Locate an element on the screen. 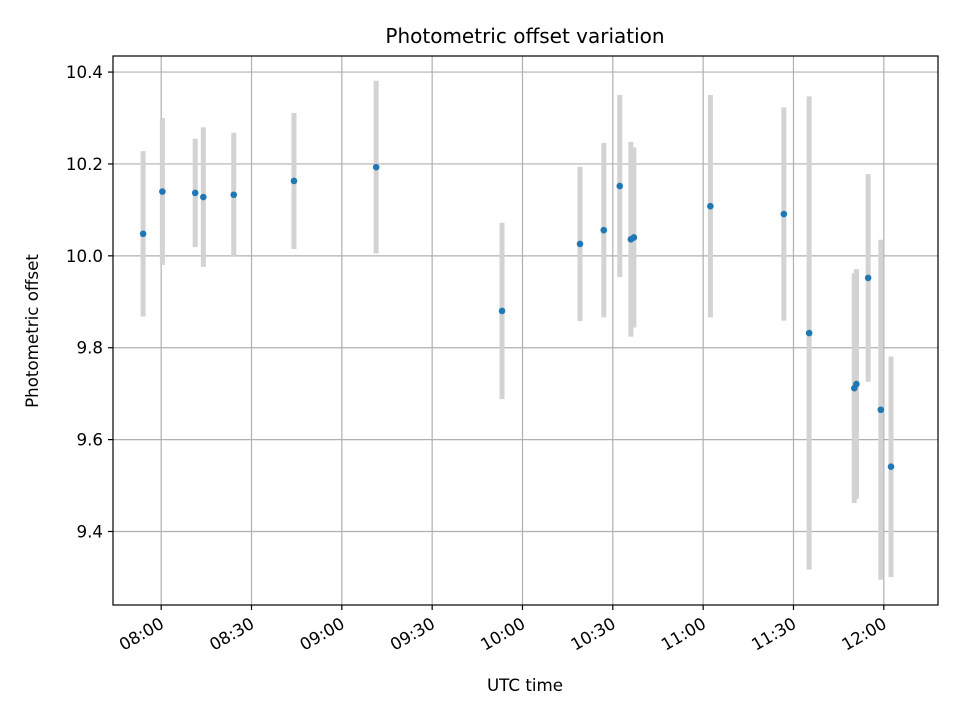 The image size is (960, 720). x-axis-title: UTC time is located at coordinates (525, 685).